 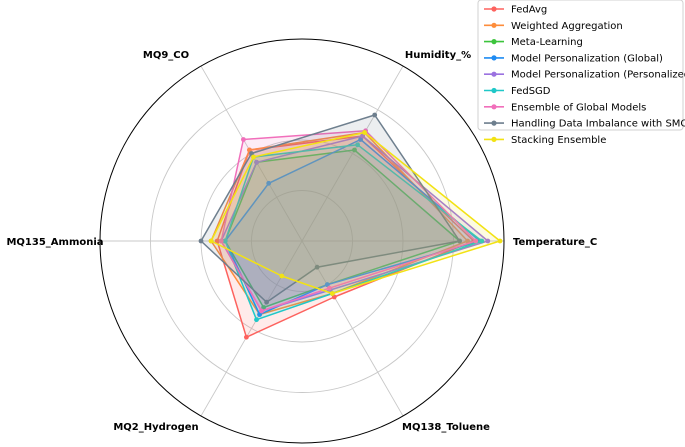 What do you see at coordinates (225, 241) in the screenshot?
I see `point-fedsgd-mq135-ammonia` at bounding box center [225, 241].